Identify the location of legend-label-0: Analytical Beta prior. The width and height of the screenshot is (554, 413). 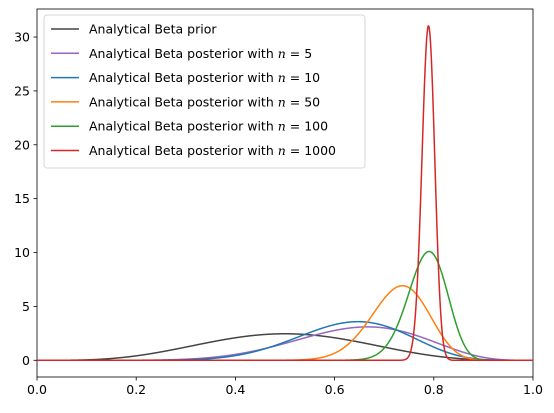
(153, 29).